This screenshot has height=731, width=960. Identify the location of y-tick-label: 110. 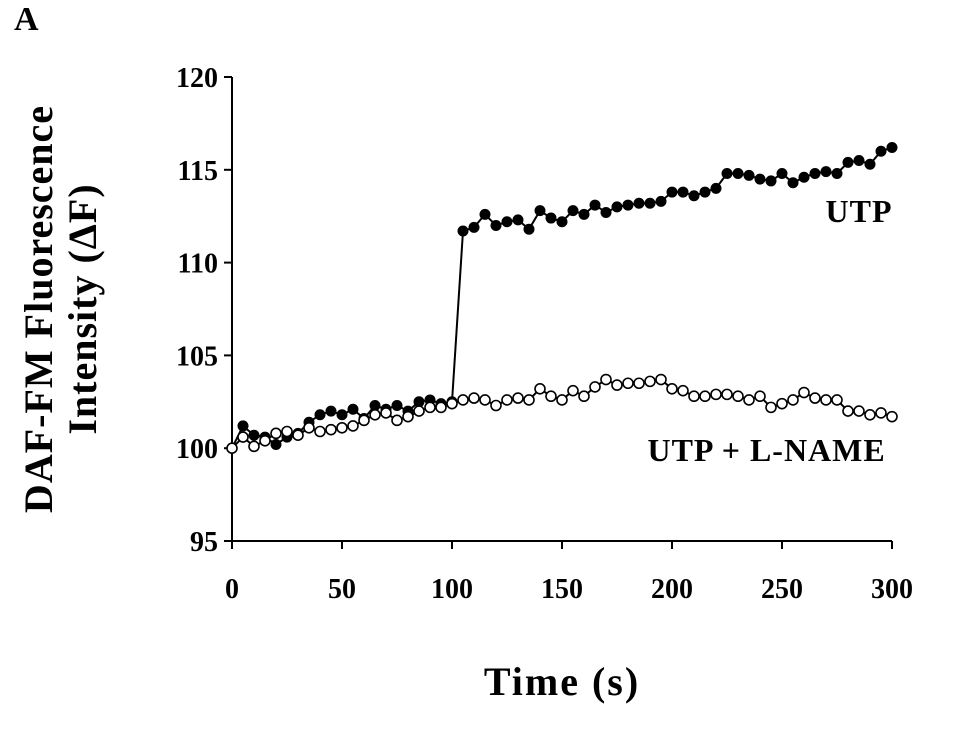
(198, 264).